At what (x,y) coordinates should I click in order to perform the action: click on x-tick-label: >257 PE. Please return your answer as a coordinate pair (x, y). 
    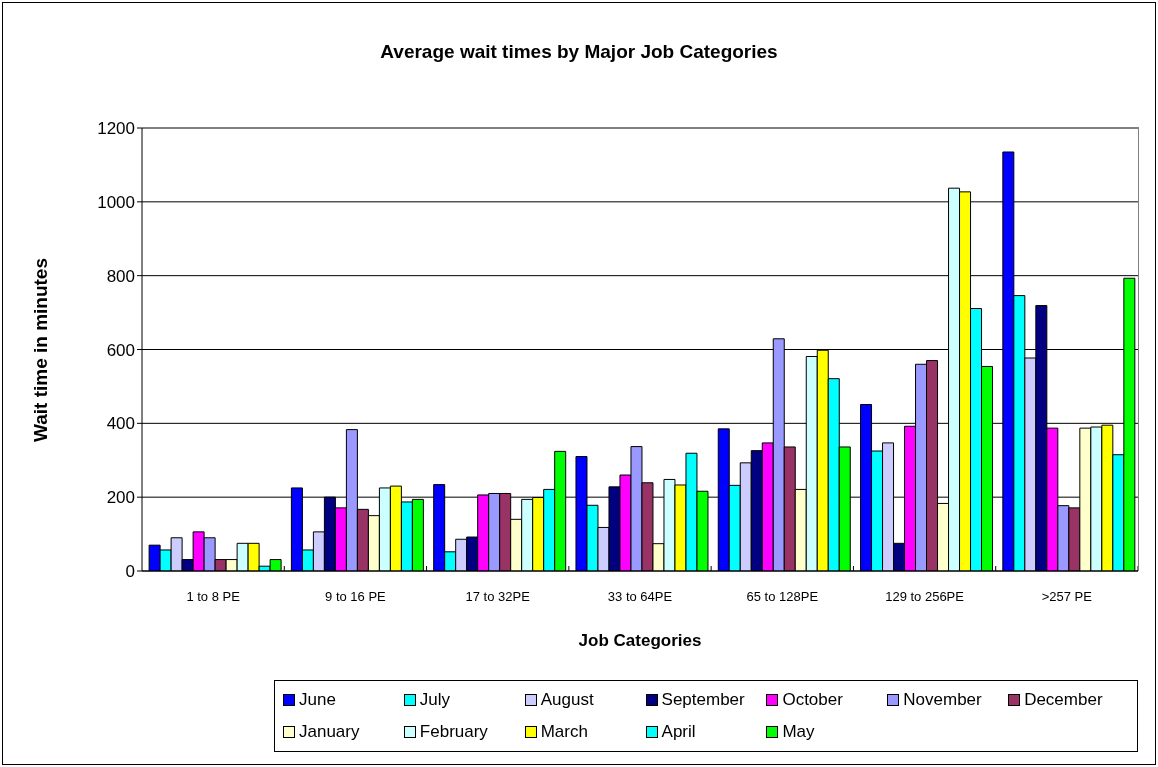
    Looking at the image, I should click on (1067, 596).